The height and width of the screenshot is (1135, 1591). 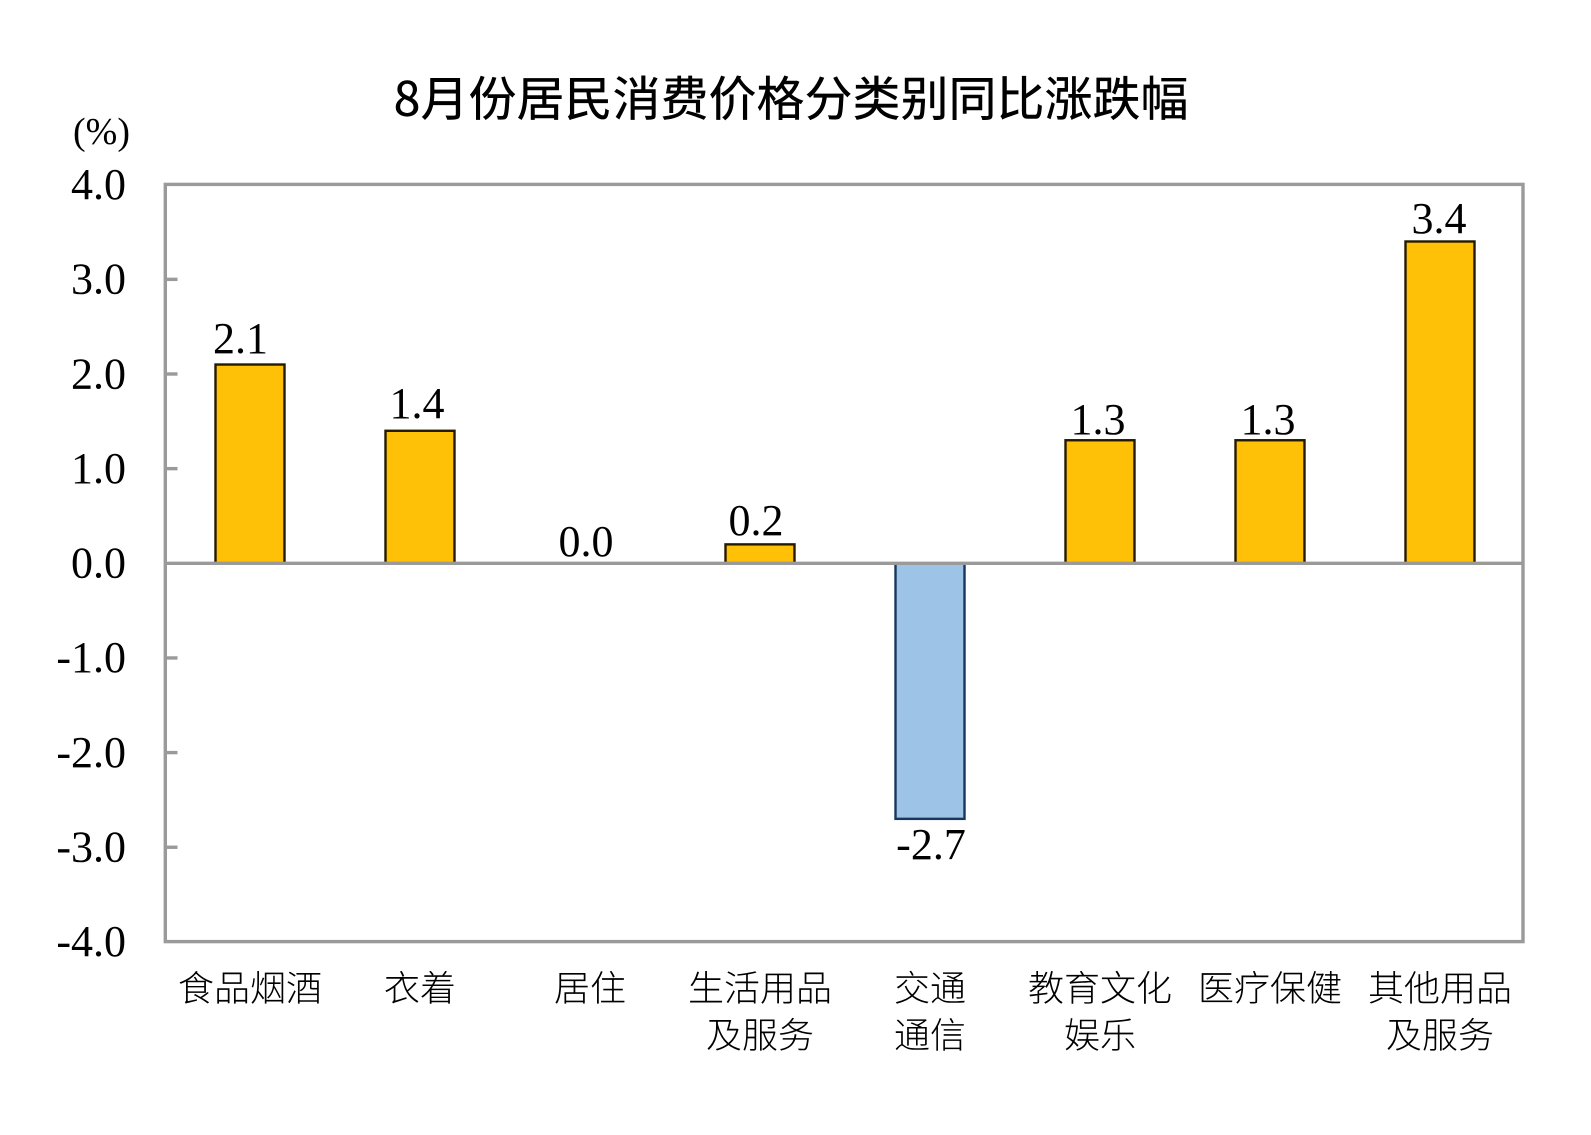 I want to click on svg-text: 3.4, so click(x=1439, y=218).